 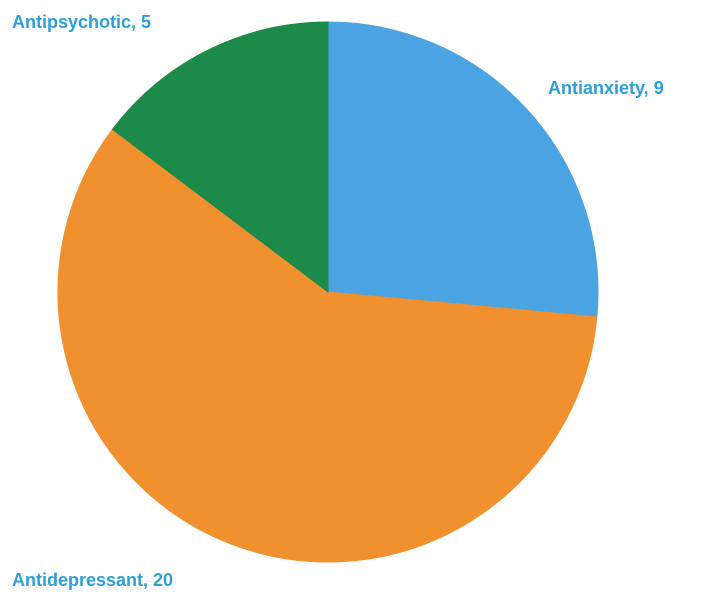 I want to click on pie-slice-antipsychotic, so click(x=220, y=157).